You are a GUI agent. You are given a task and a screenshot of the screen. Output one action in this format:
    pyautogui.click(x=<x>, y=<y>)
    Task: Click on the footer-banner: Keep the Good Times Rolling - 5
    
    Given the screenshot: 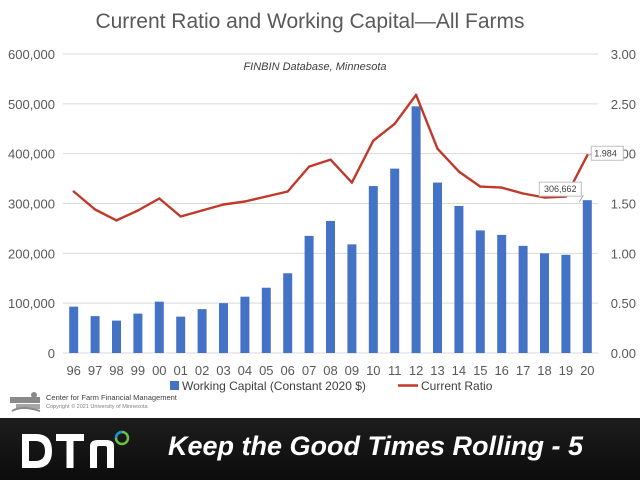 What is the action you would take?
    pyautogui.click(x=320, y=449)
    